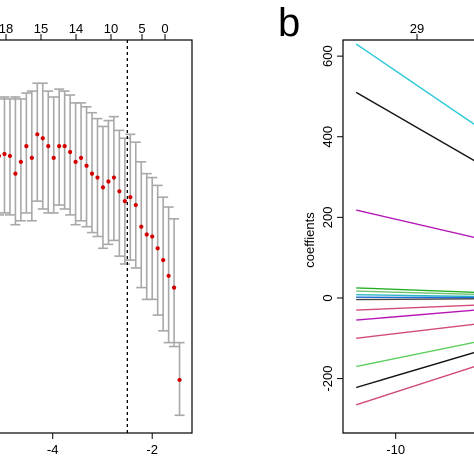 Image resolution: width=474 pixels, height=474 pixels. Describe the element at coordinates (327, 218) in the screenshot. I see `panel-b-y-tick-label: 200` at that location.